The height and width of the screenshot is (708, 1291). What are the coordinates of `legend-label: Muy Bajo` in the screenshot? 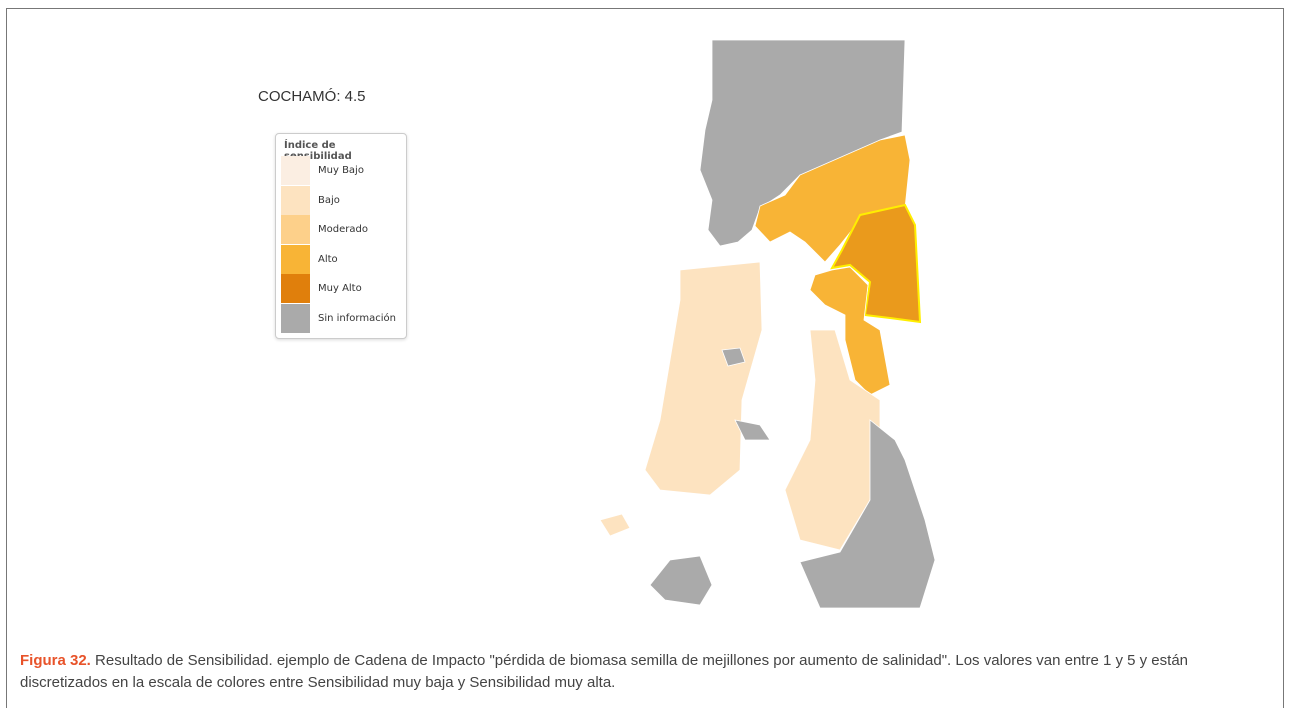 It's located at (341, 171).